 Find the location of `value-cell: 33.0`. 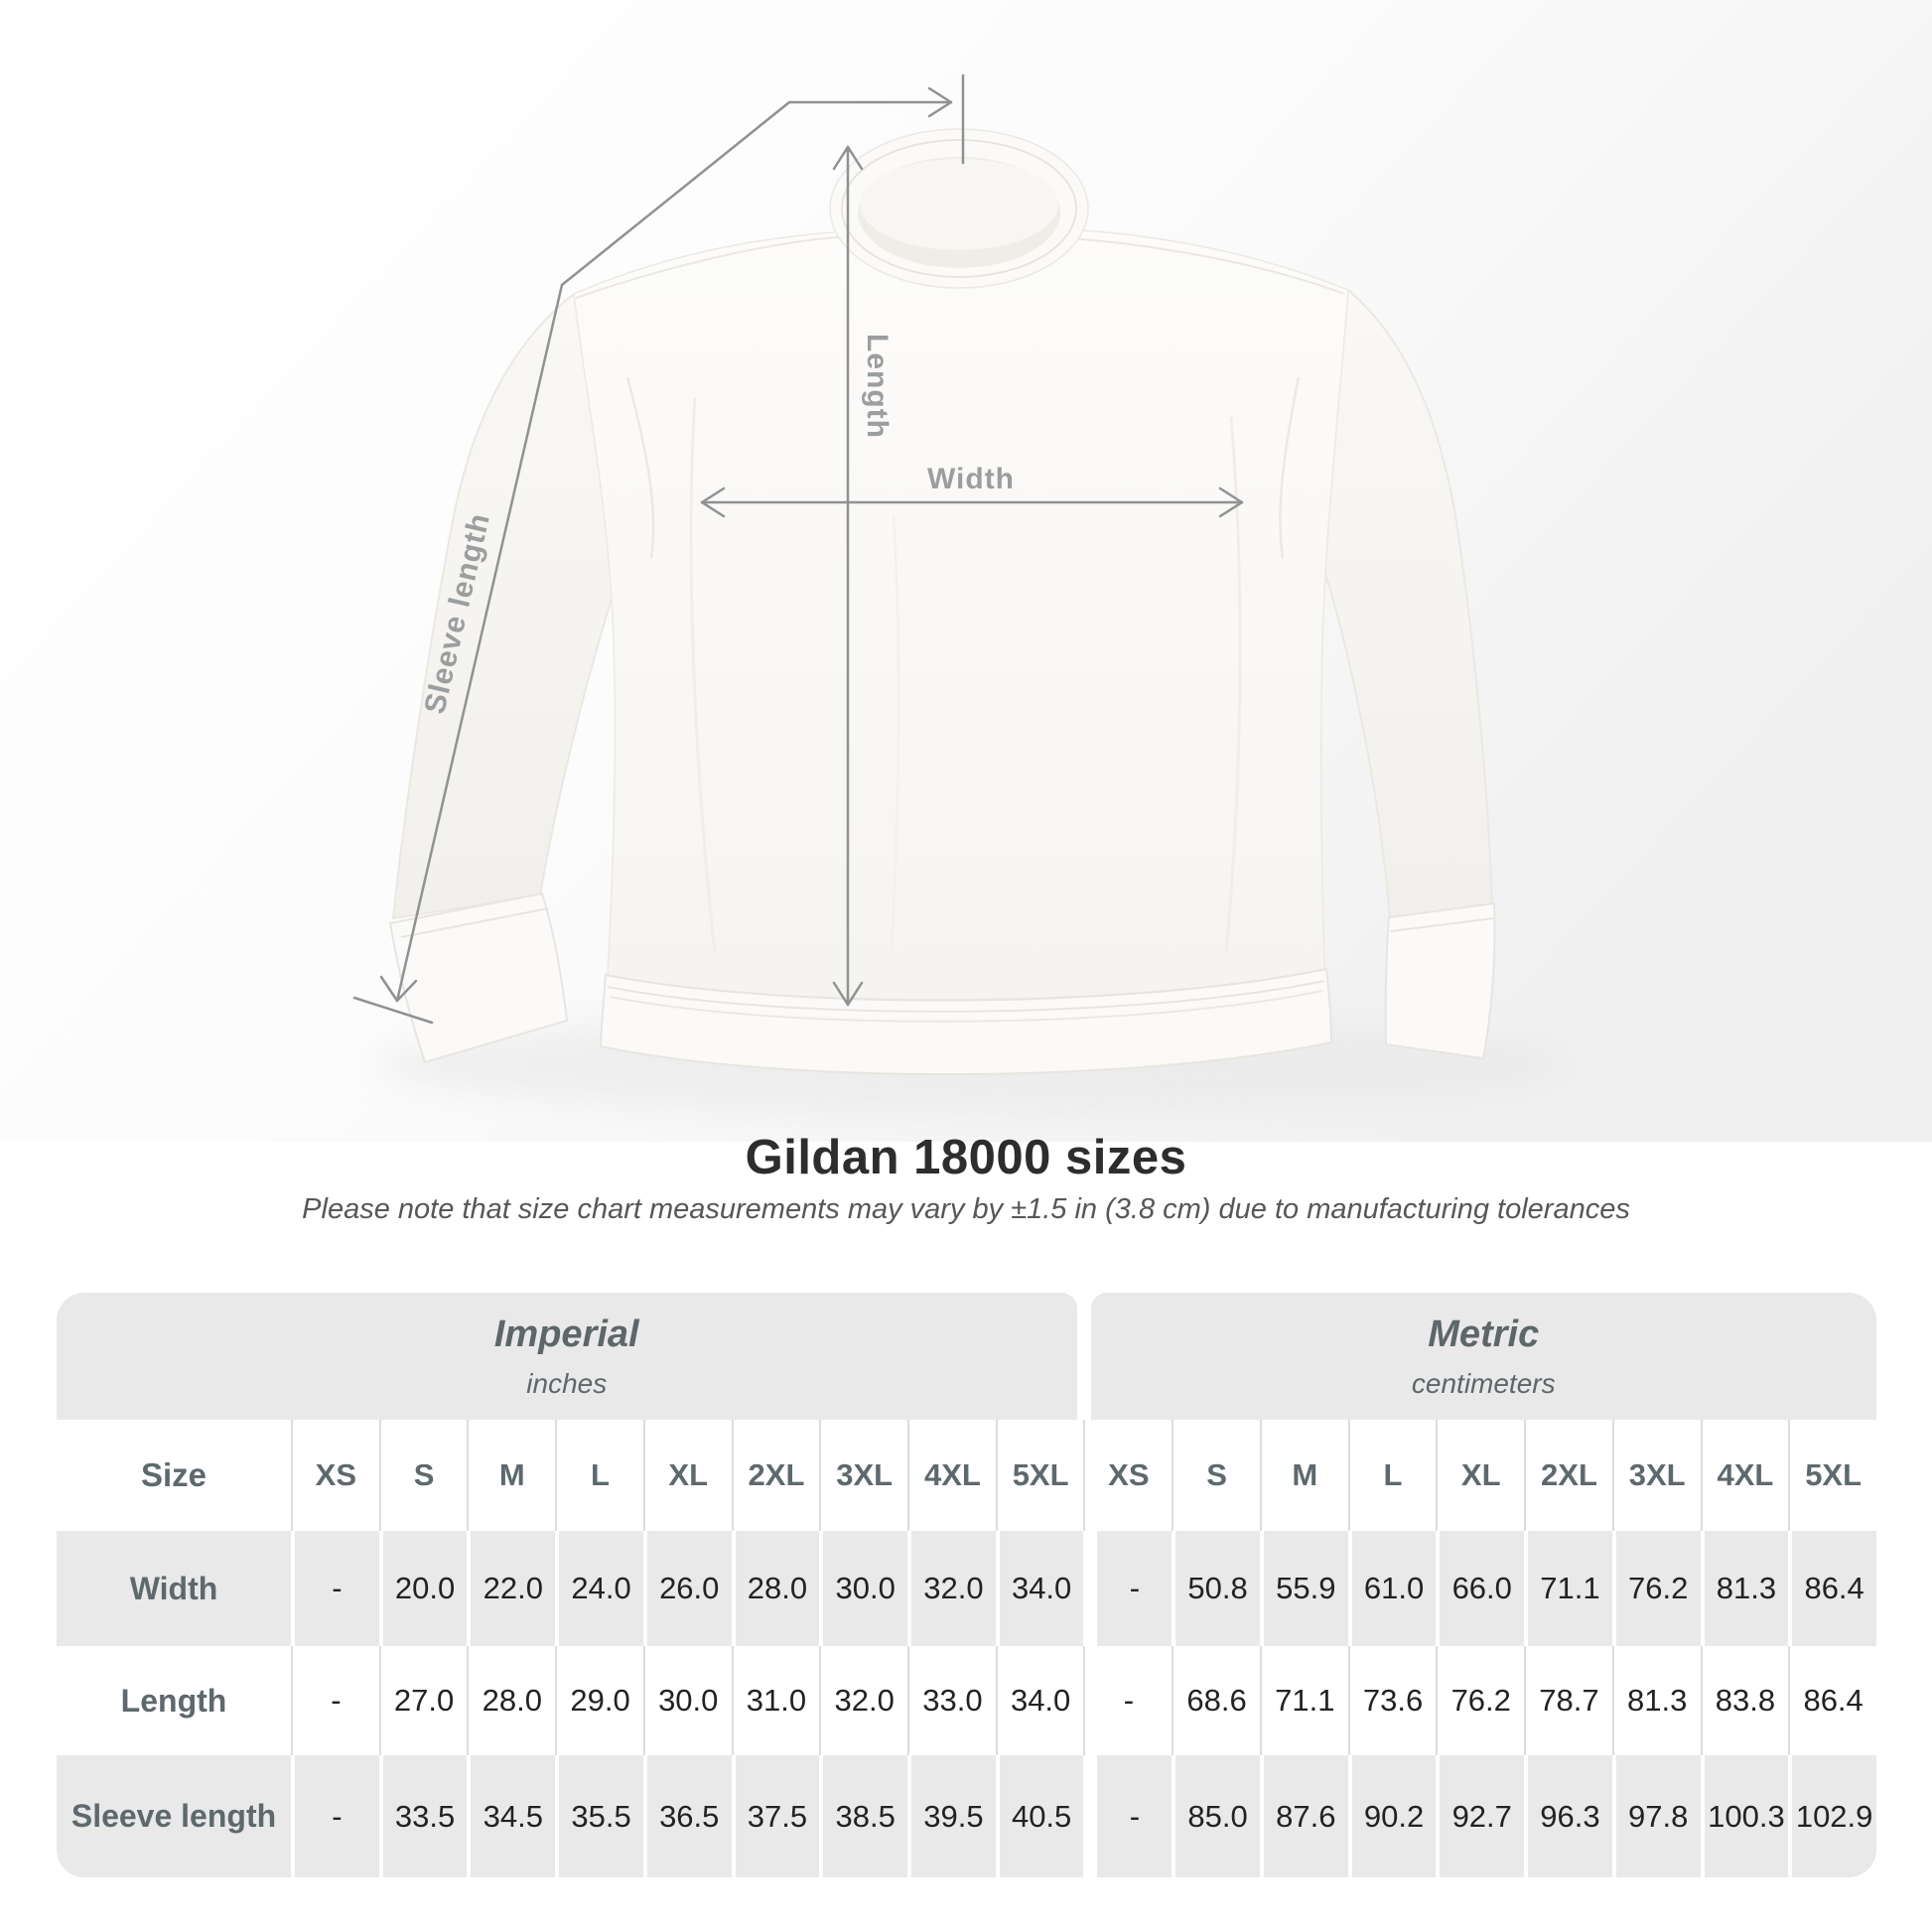

value-cell: 33.0 is located at coordinates (951, 1701).